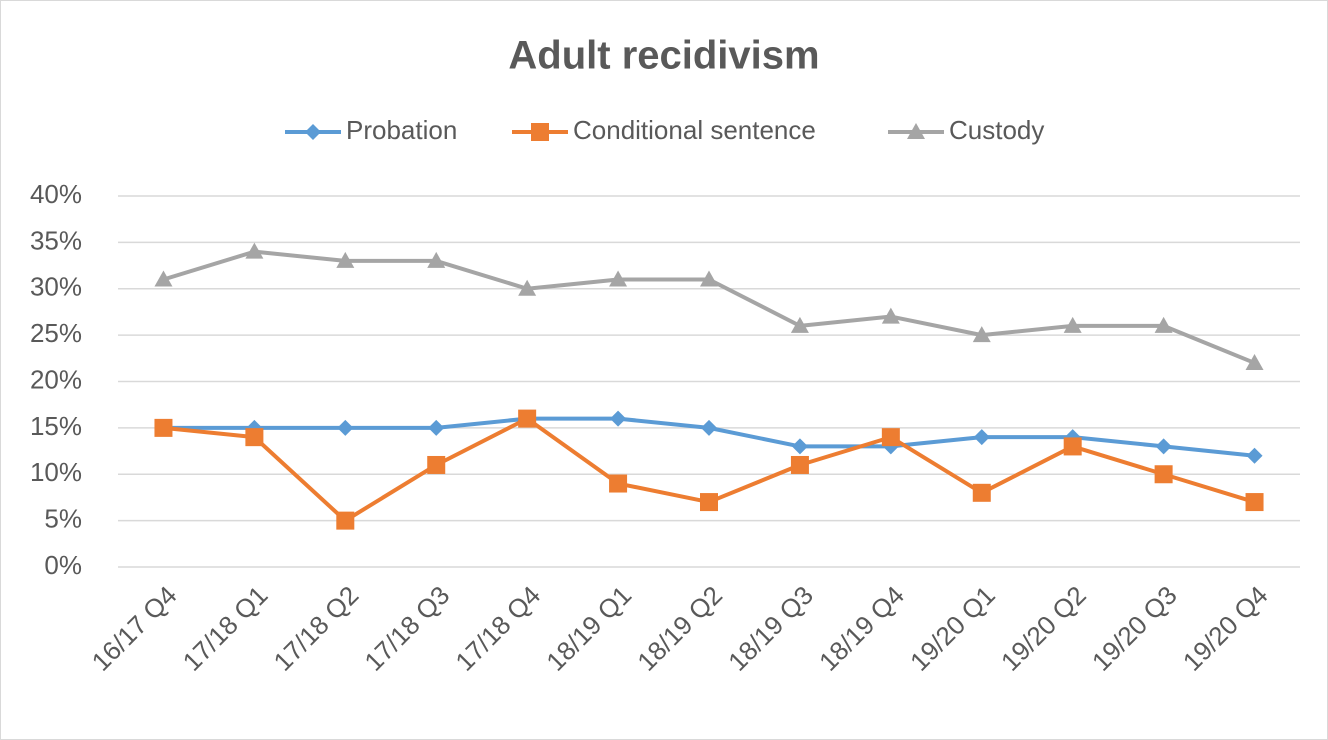 The height and width of the screenshot is (740, 1328). I want to click on legend-label: Conditional sentence, so click(694, 130).